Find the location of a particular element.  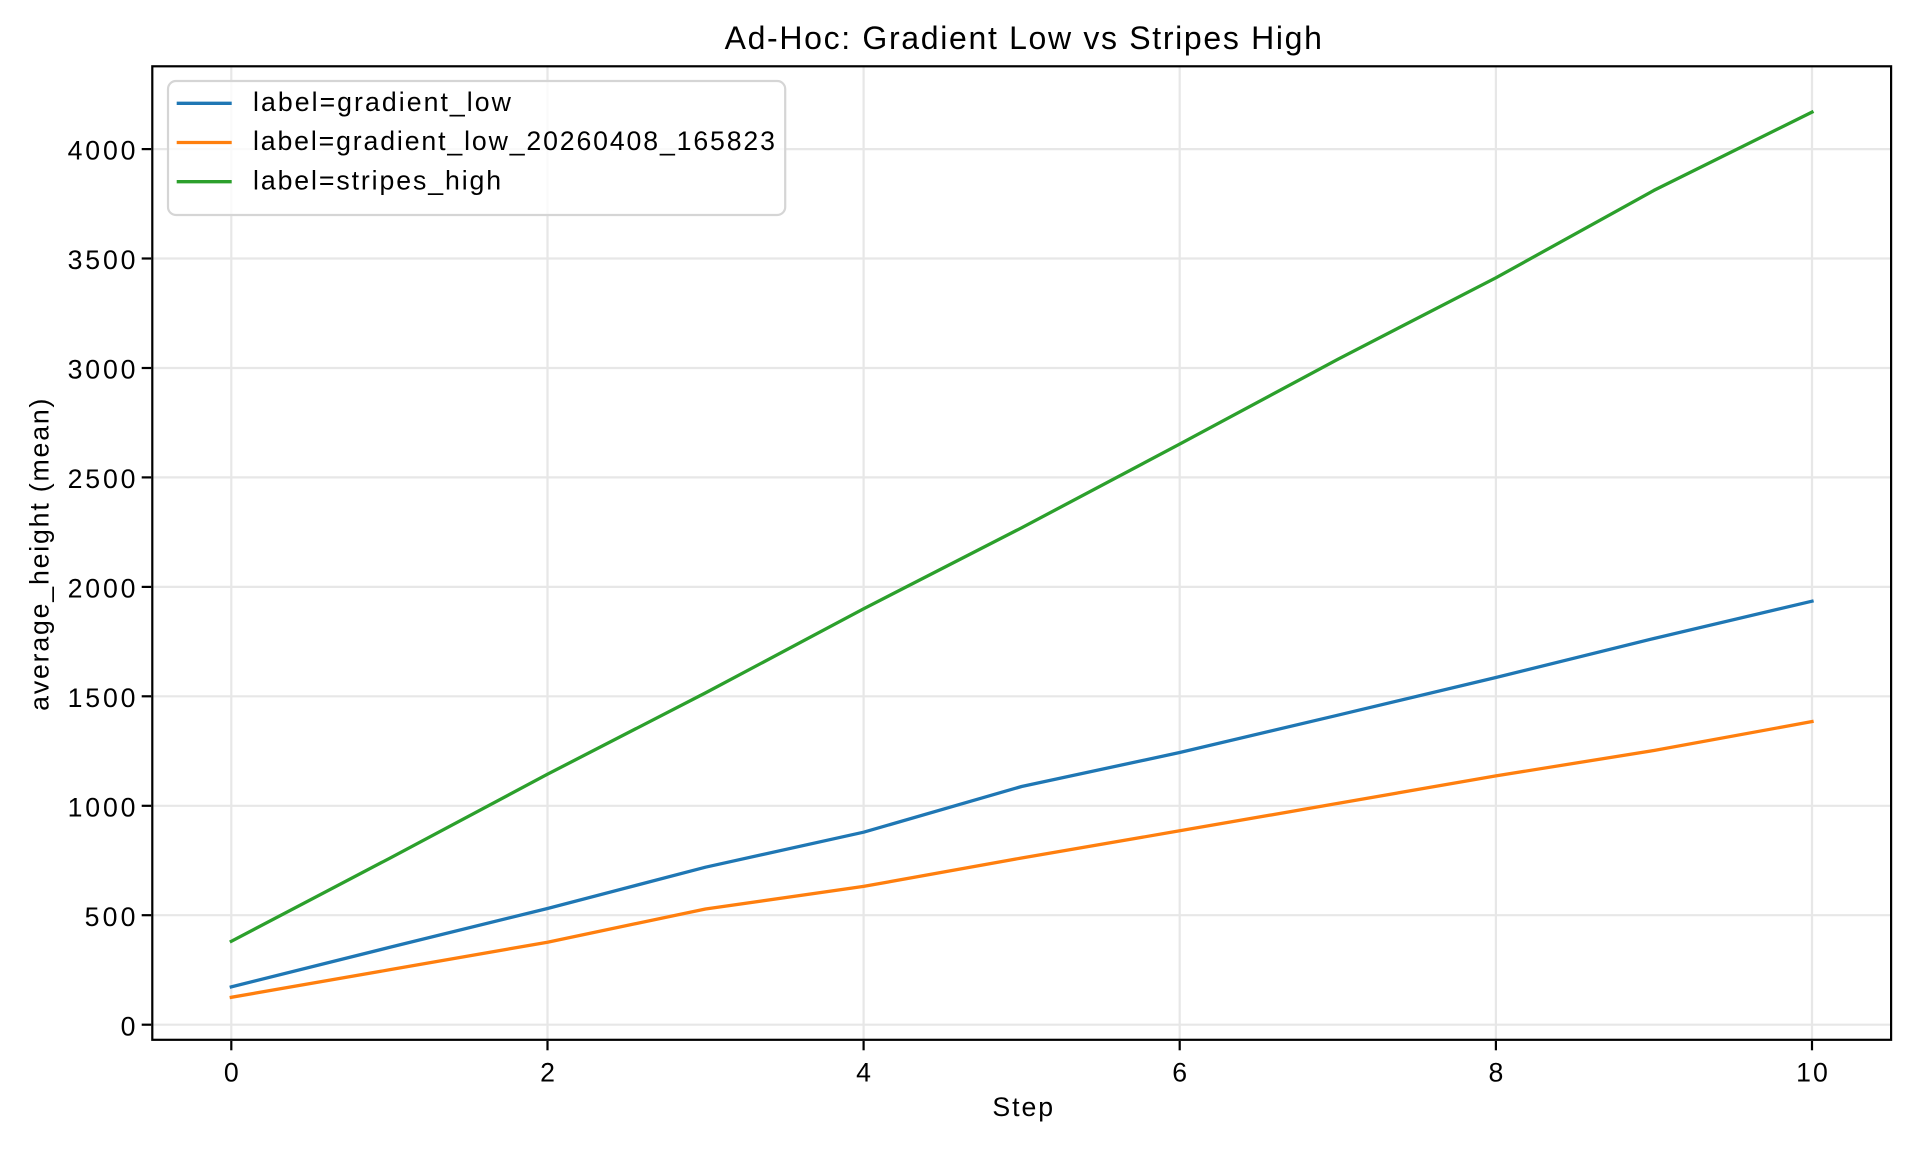

svg-text: Step is located at coordinates (1023, 1107).